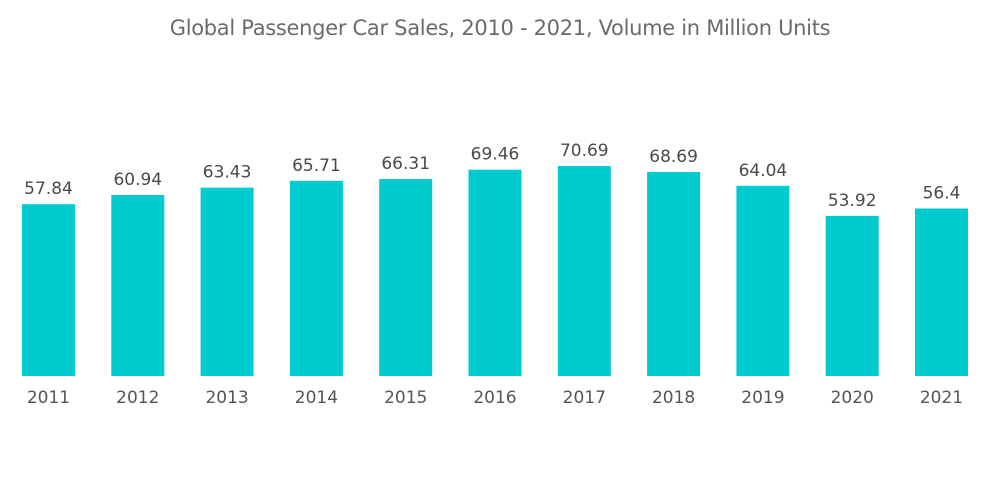 This screenshot has height=504, width=1000. I want to click on bar-2020, so click(852, 295).